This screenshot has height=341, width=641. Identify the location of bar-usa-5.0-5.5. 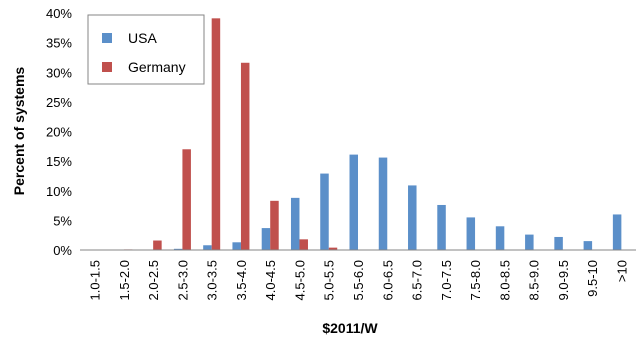
(324, 211).